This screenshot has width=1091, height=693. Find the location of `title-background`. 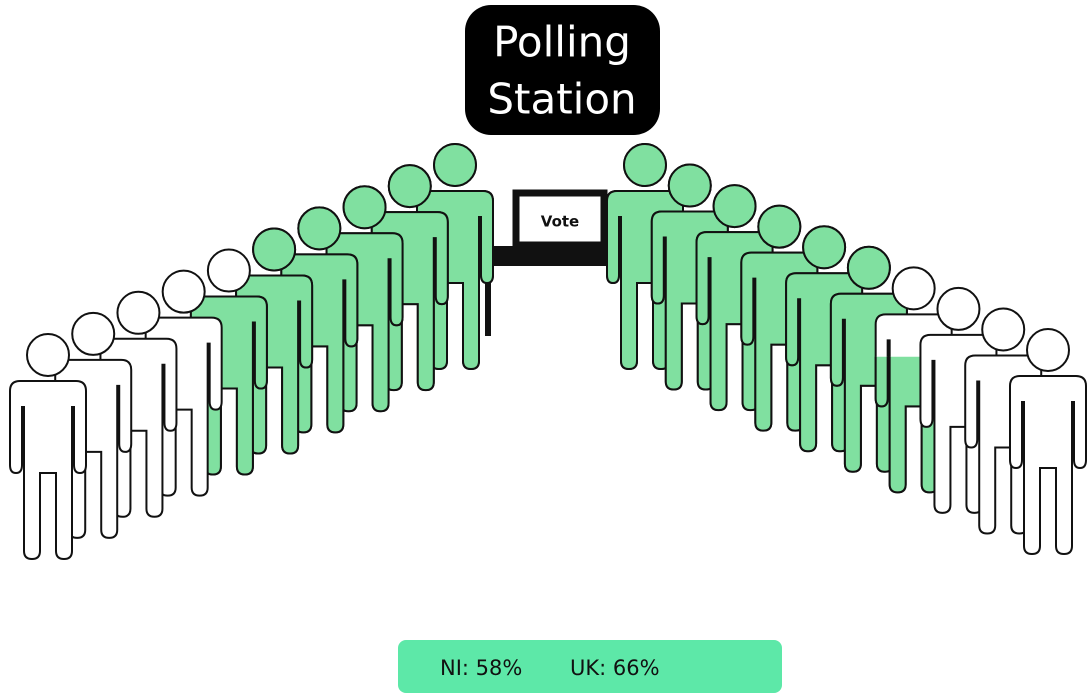

title-background is located at coordinates (562, 70).